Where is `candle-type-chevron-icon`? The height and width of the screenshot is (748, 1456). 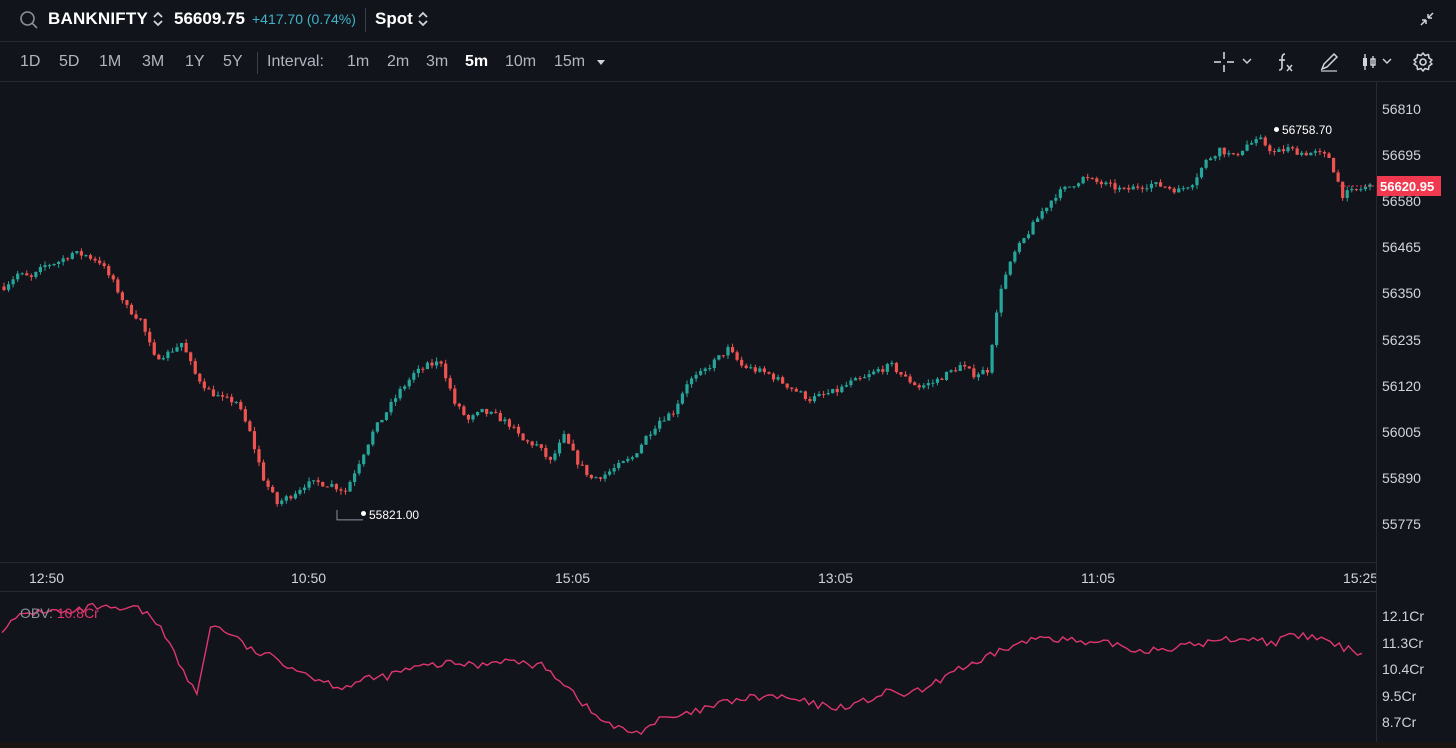
candle-type-chevron-icon is located at coordinates (1387, 61).